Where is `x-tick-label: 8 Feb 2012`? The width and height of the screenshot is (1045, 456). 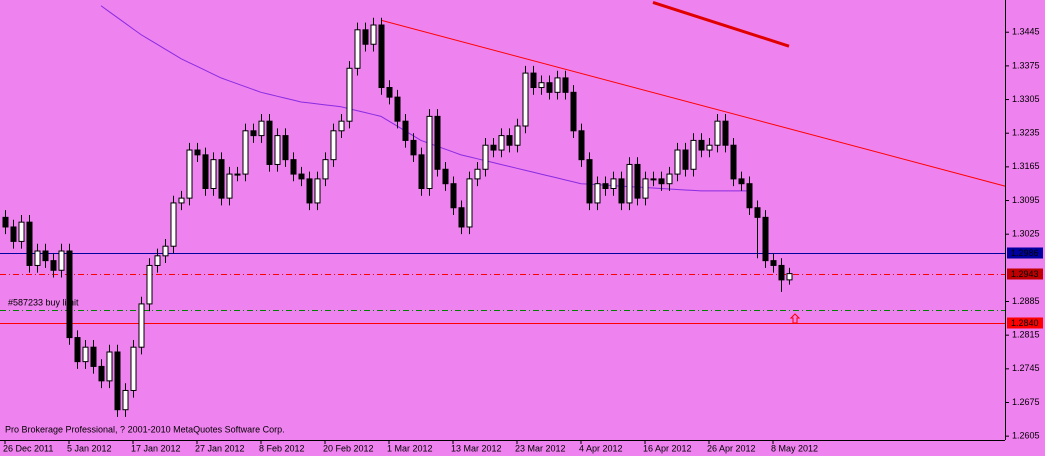 x-tick-label: 8 Feb 2012 is located at coordinates (282, 448).